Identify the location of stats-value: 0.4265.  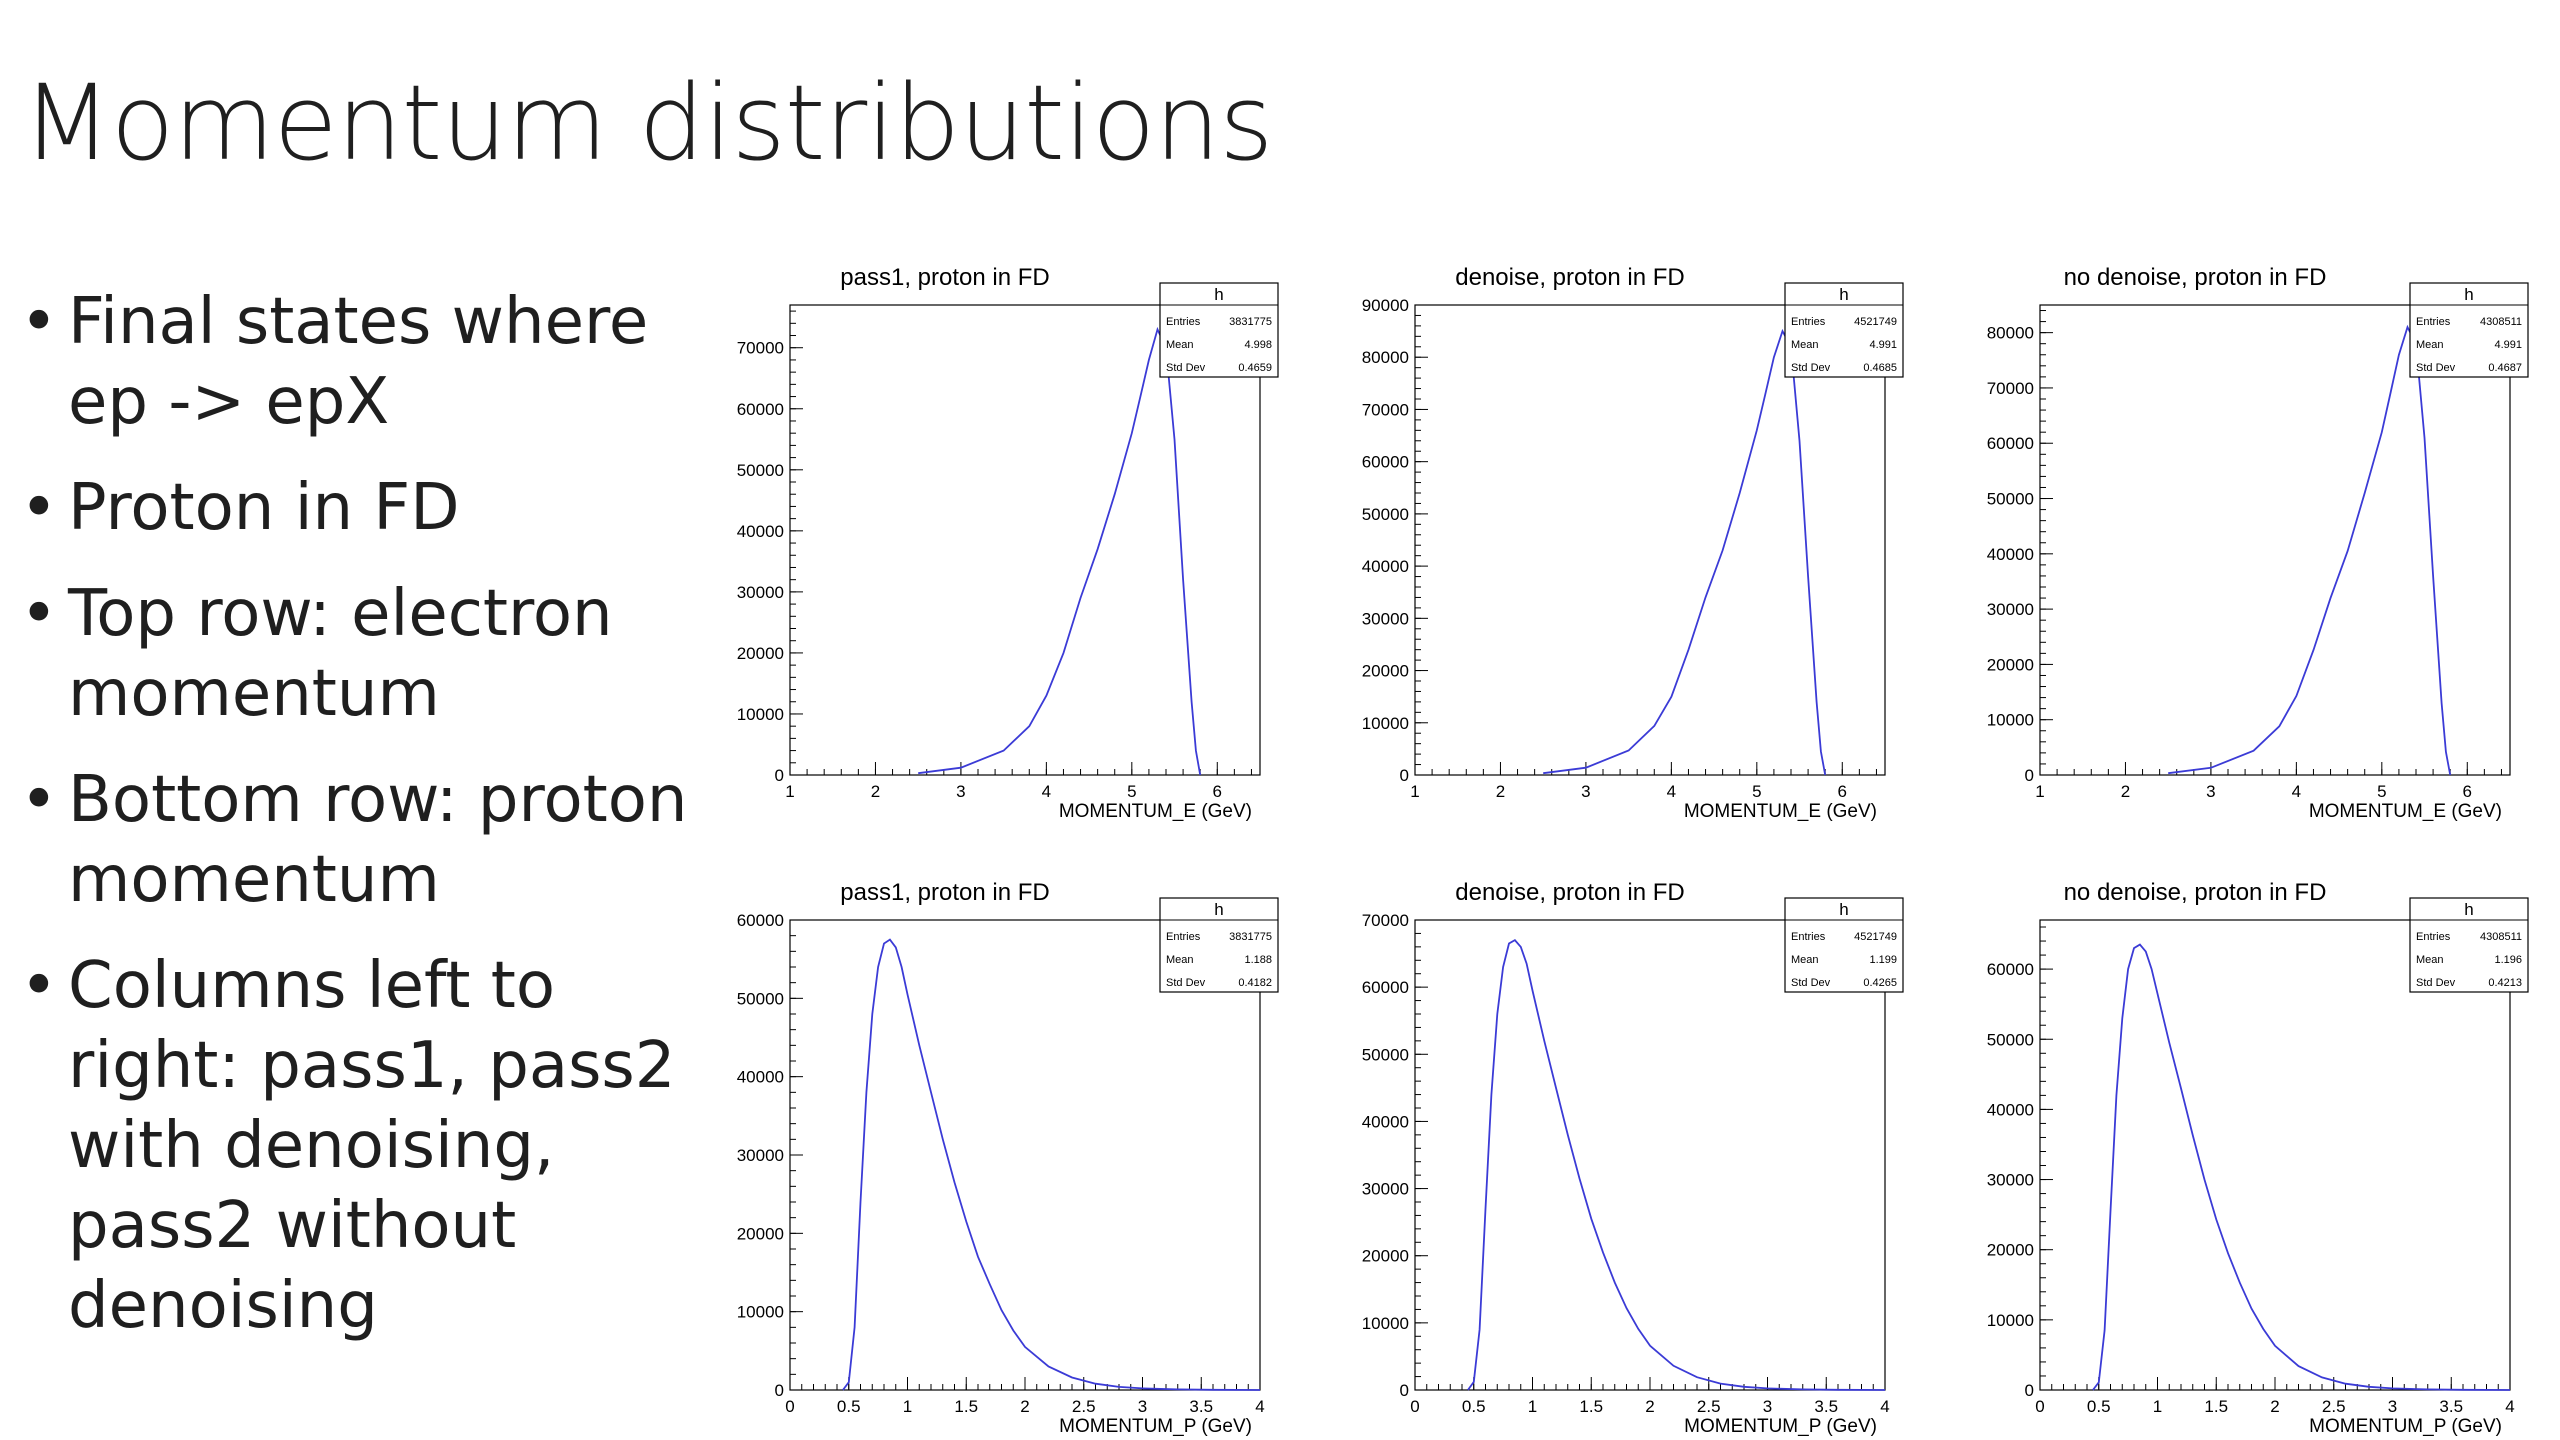
(1880, 983).